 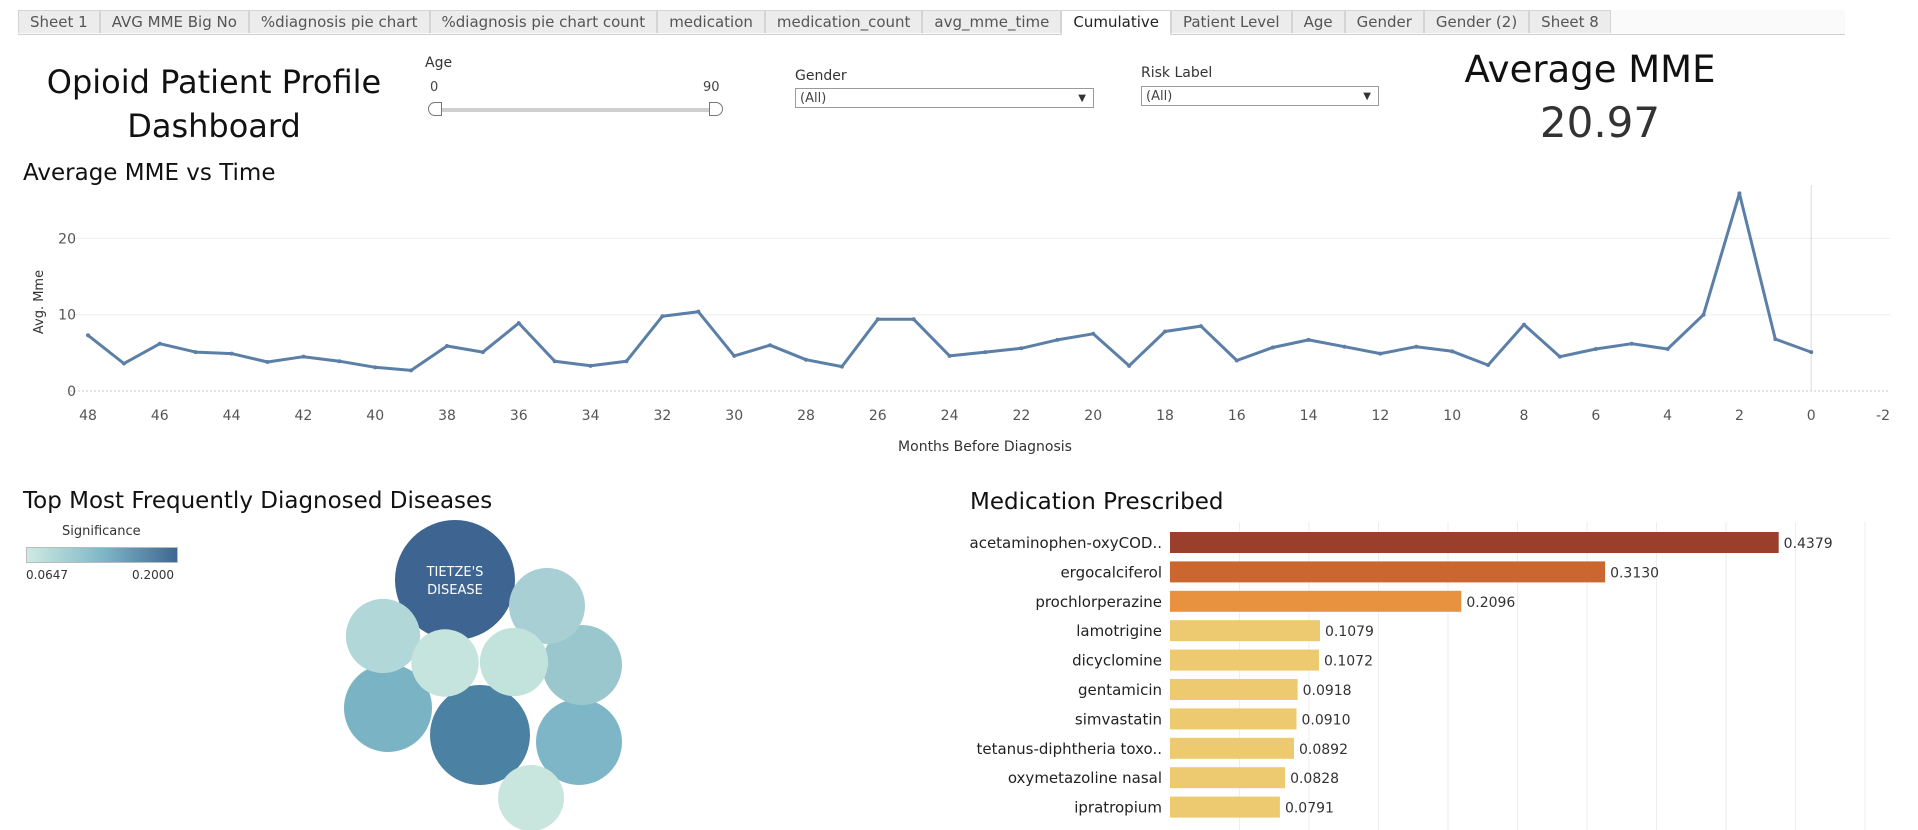 What do you see at coordinates (67, 239) in the screenshot?
I see `y-tick-label: 20` at bounding box center [67, 239].